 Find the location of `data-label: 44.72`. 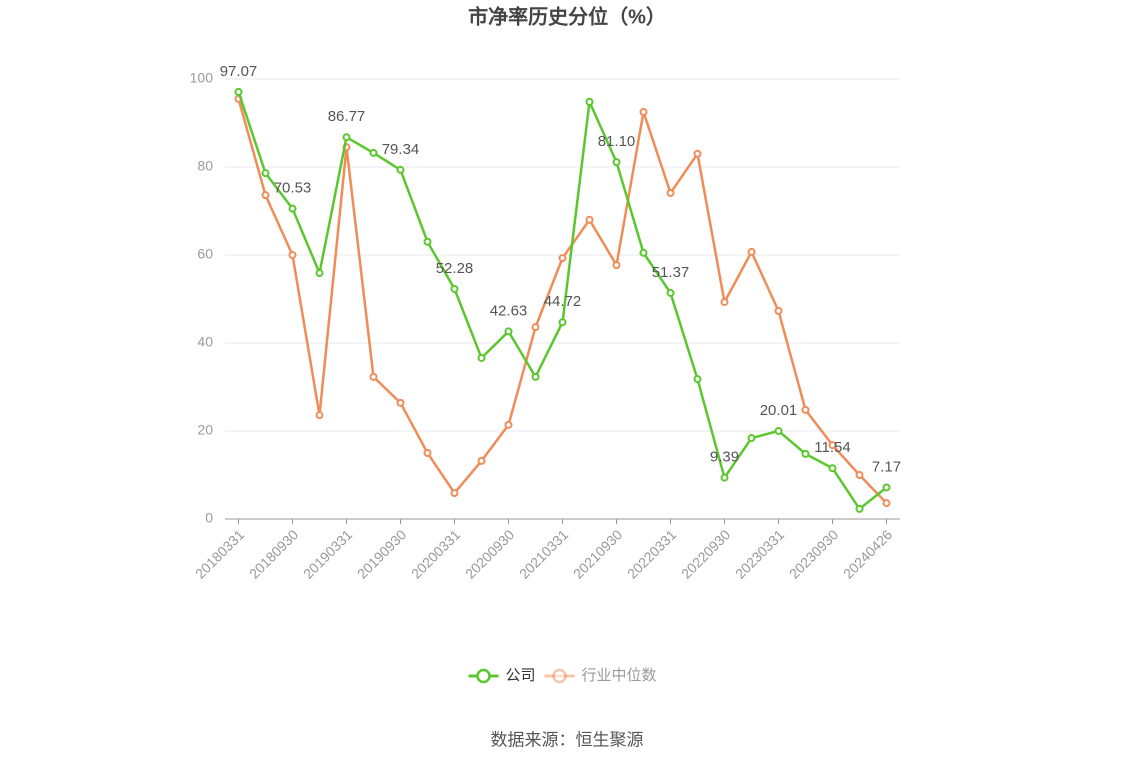

data-label: 44.72 is located at coordinates (563, 301).